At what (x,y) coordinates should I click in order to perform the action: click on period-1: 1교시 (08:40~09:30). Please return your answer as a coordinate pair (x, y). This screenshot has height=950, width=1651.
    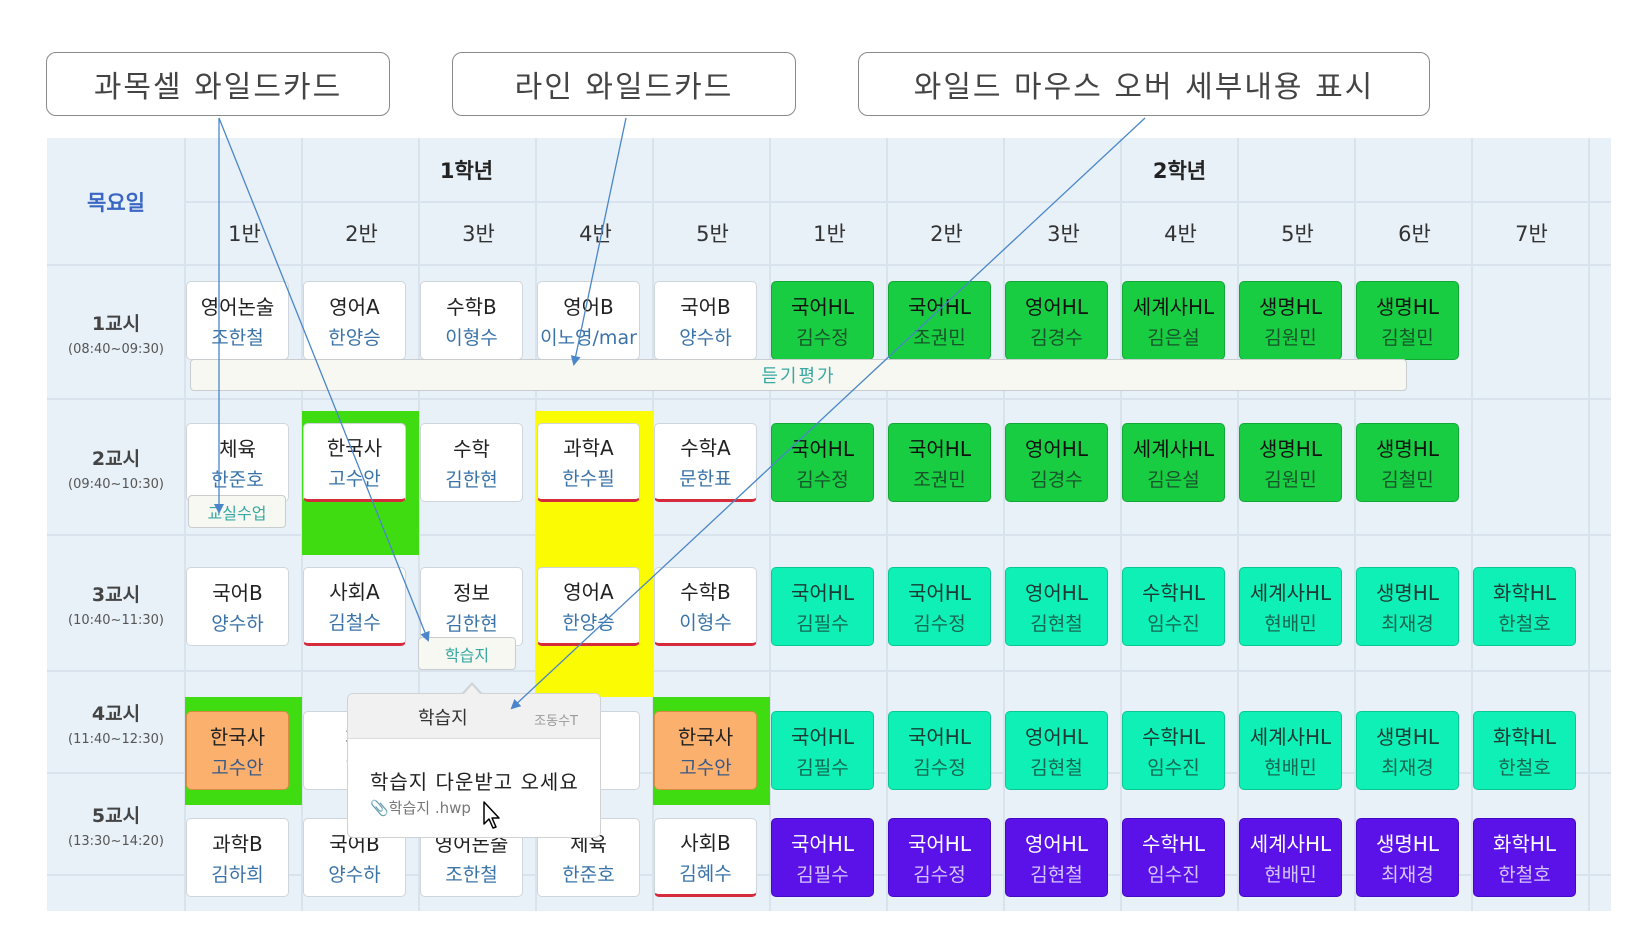
    Looking at the image, I should click on (116, 333).